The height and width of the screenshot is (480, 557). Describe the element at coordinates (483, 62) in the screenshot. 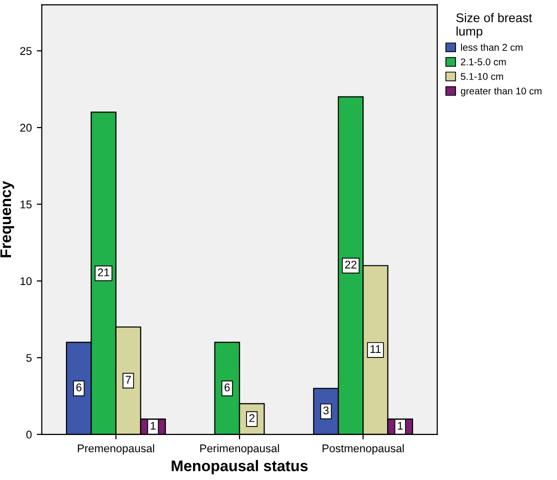

I see `legend-label: 2.1-5.0 cm` at that location.